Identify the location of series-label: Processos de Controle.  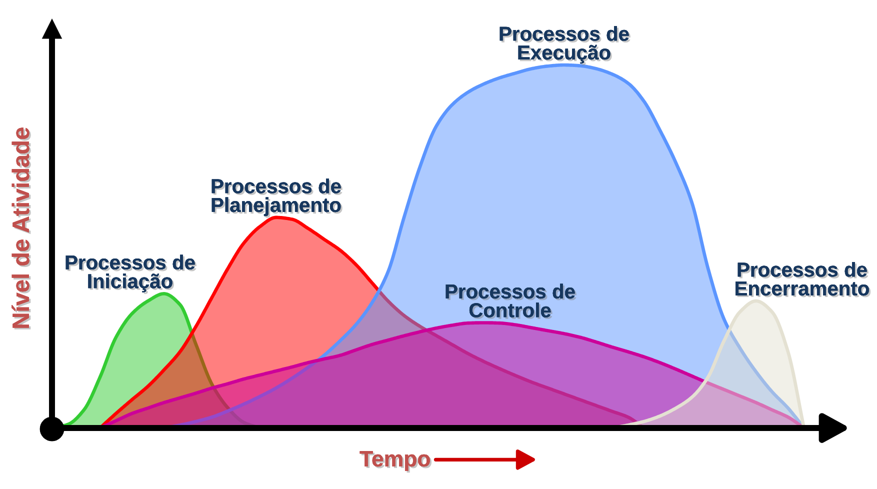
(511, 302).